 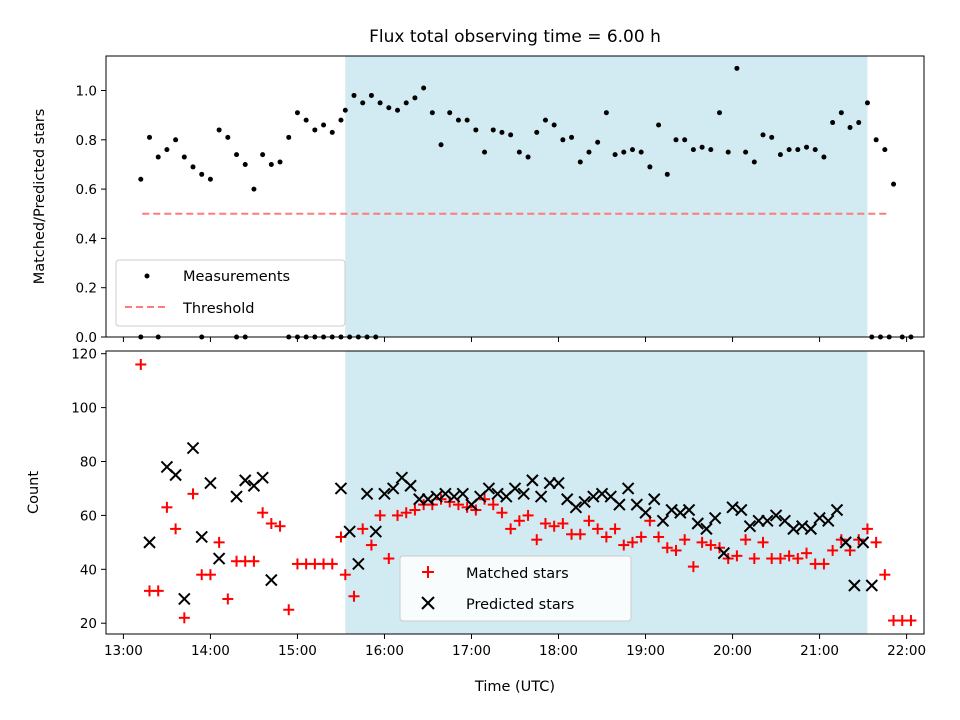 I want to click on x-tick-label: 20:00, so click(x=732, y=651).